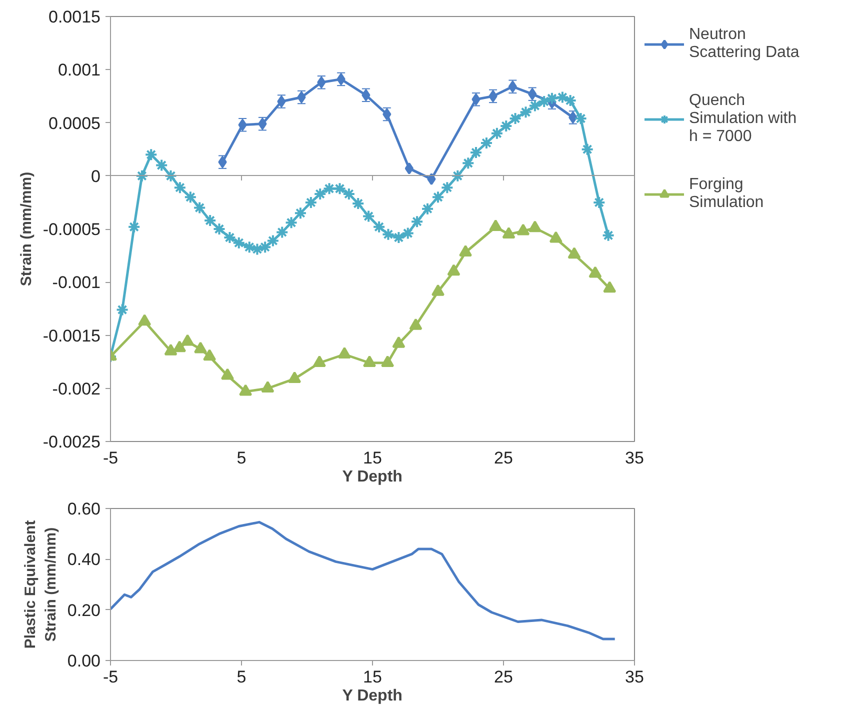 The image size is (852, 721). What do you see at coordinates (96, 176) in the screenshot?
I see `y-tick-label: 0` at bounding box center [96, 176].